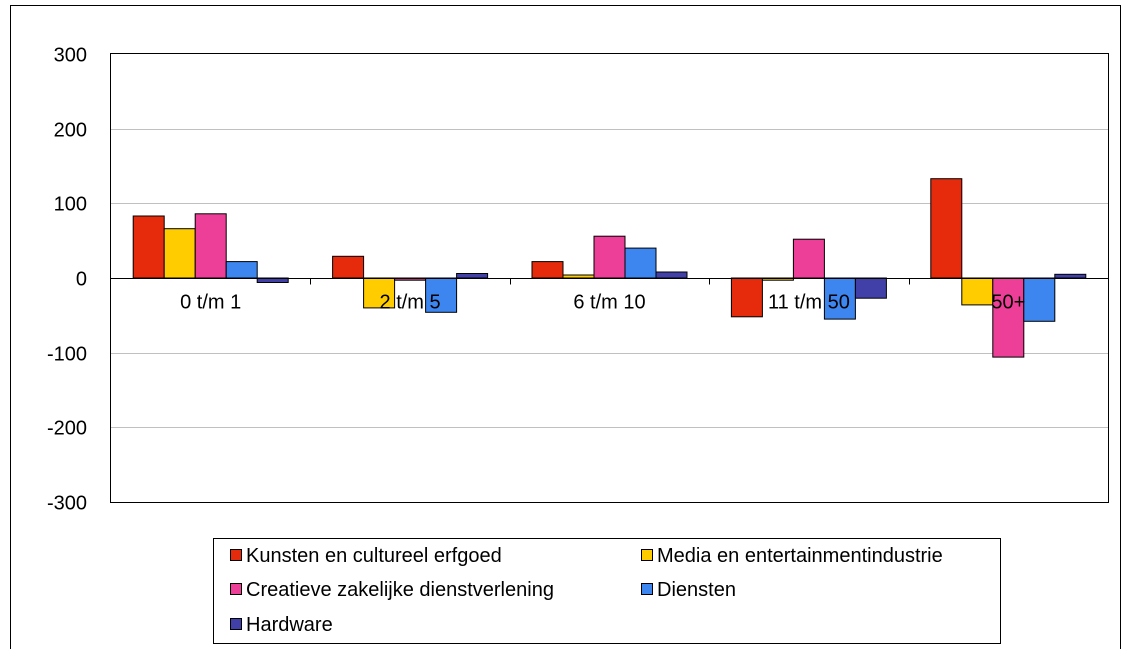 This screenshot has width=1129, height=654. Describe the element at coordinates (81, 280) in the screenshot. I see `y-tick-label: 0` at that location.